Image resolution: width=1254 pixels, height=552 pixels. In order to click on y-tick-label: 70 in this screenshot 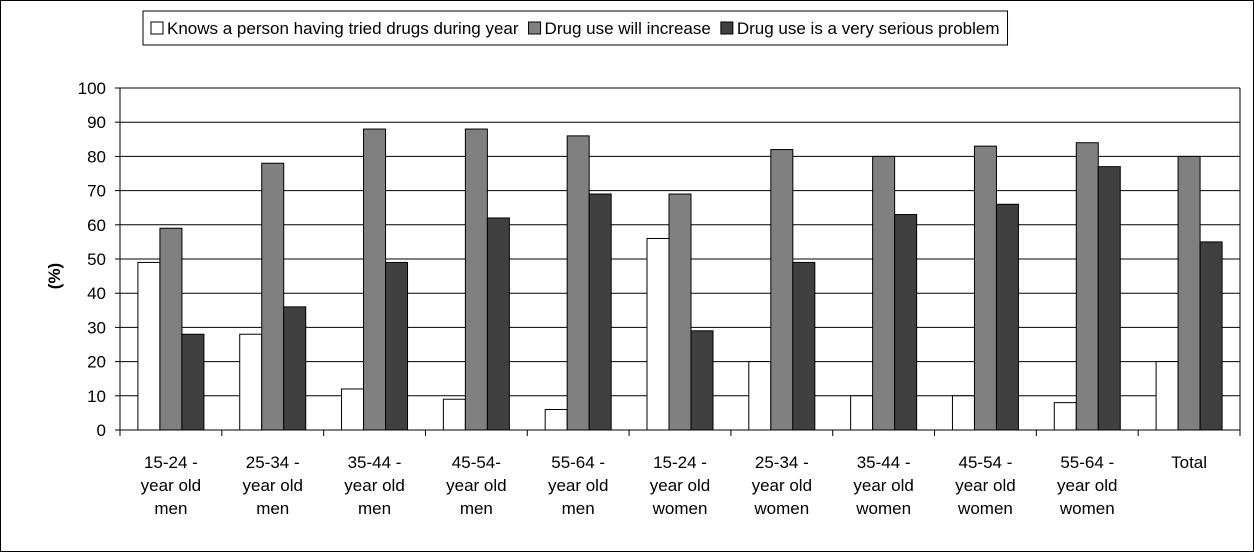, I will do `click(96, 191)`.